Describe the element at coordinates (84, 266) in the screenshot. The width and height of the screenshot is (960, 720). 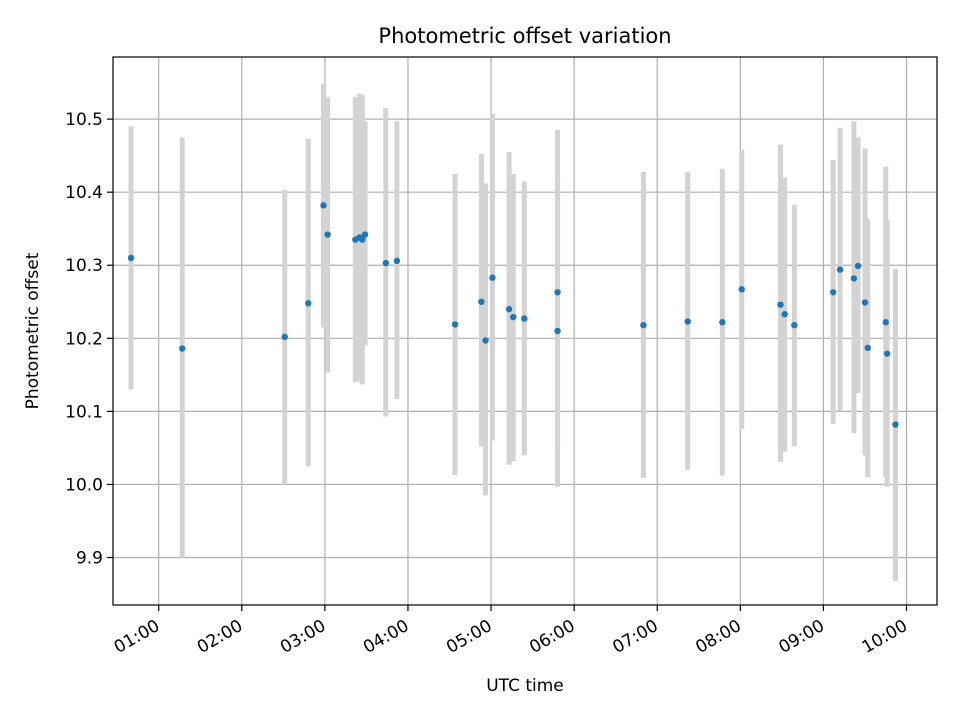
I see `y-tick-label: 10.3` at that location.